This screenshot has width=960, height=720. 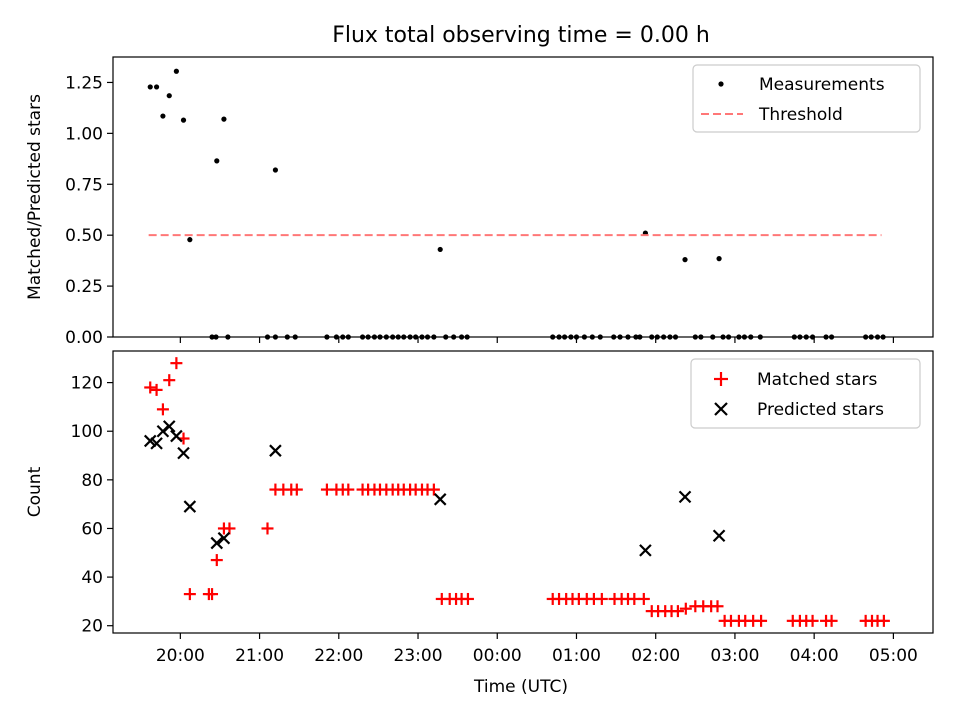 I want to click on x-tick-label: 20:00, so click(x=180, y=656).